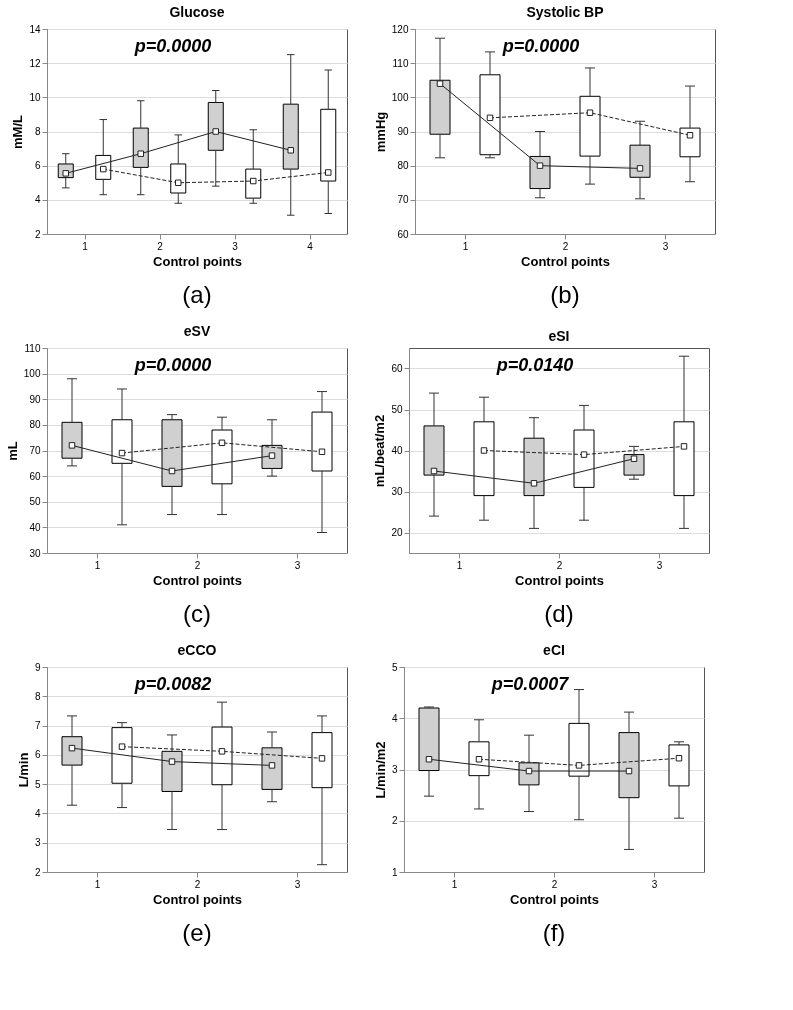  I want to click on text: (f), so click(554, 932).